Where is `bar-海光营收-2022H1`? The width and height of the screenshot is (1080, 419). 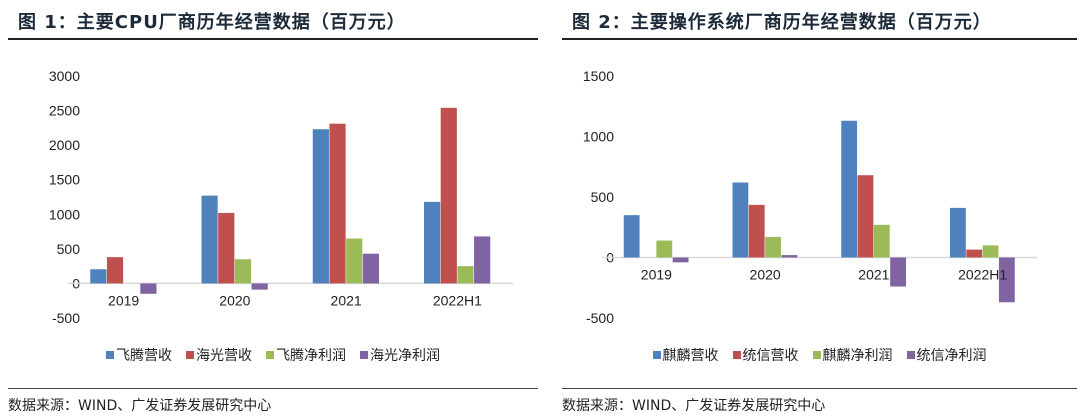
bar-海光营收-2022H1 is located at coordinates (448, 195).